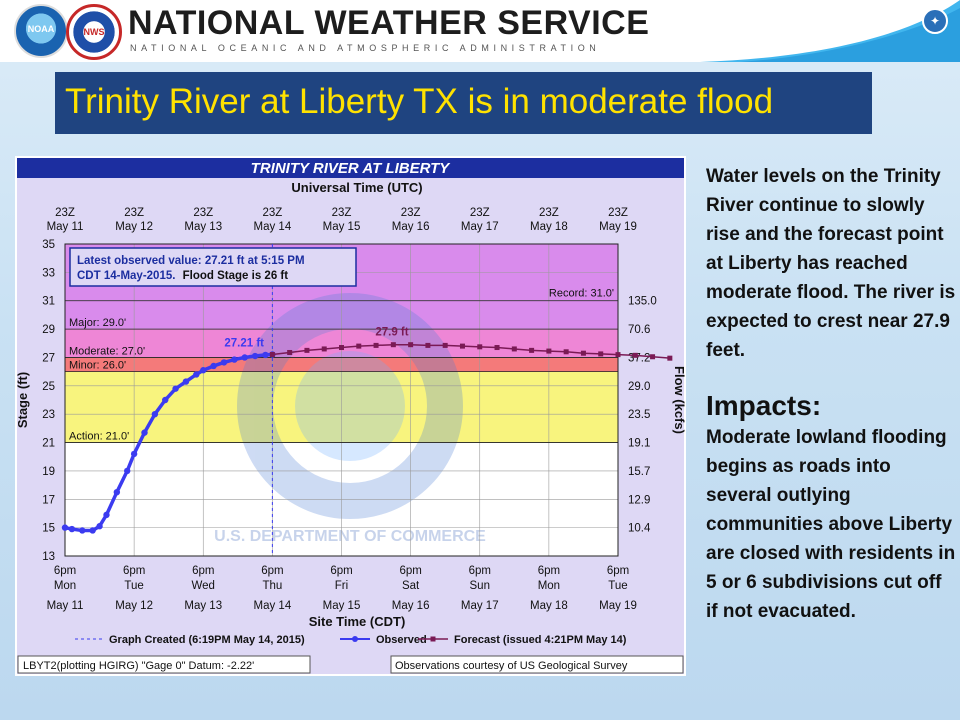  I want to click on flood-label-moderate: Moderate: 27.0', so click(107, 351).